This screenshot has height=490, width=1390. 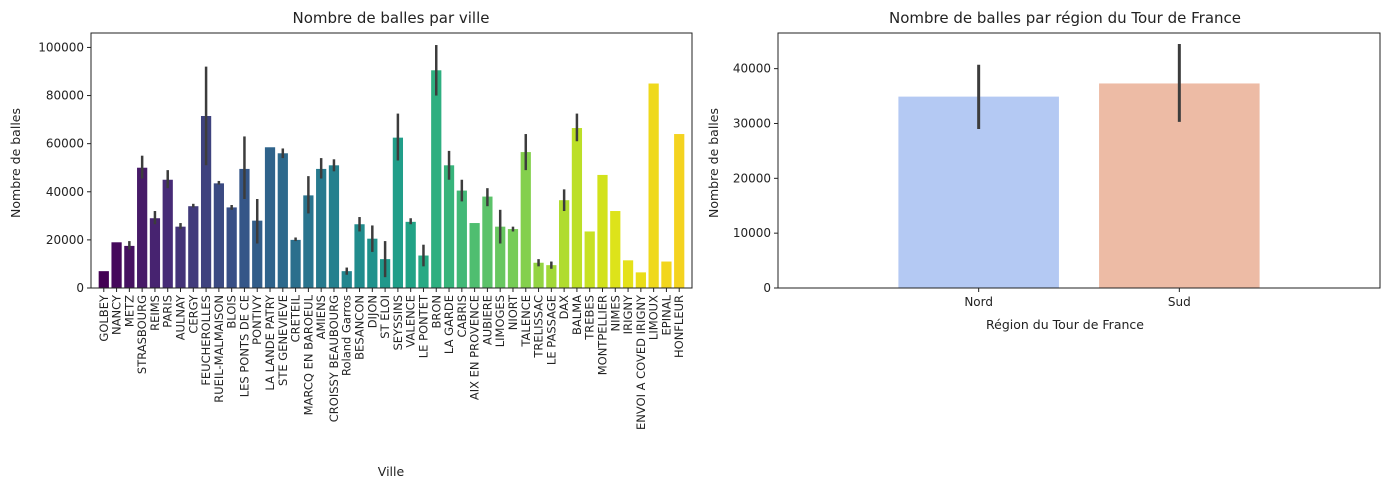 I want to click on x-tick-label: MARCQ EN BAROEUL, so click(x=308, y=354).